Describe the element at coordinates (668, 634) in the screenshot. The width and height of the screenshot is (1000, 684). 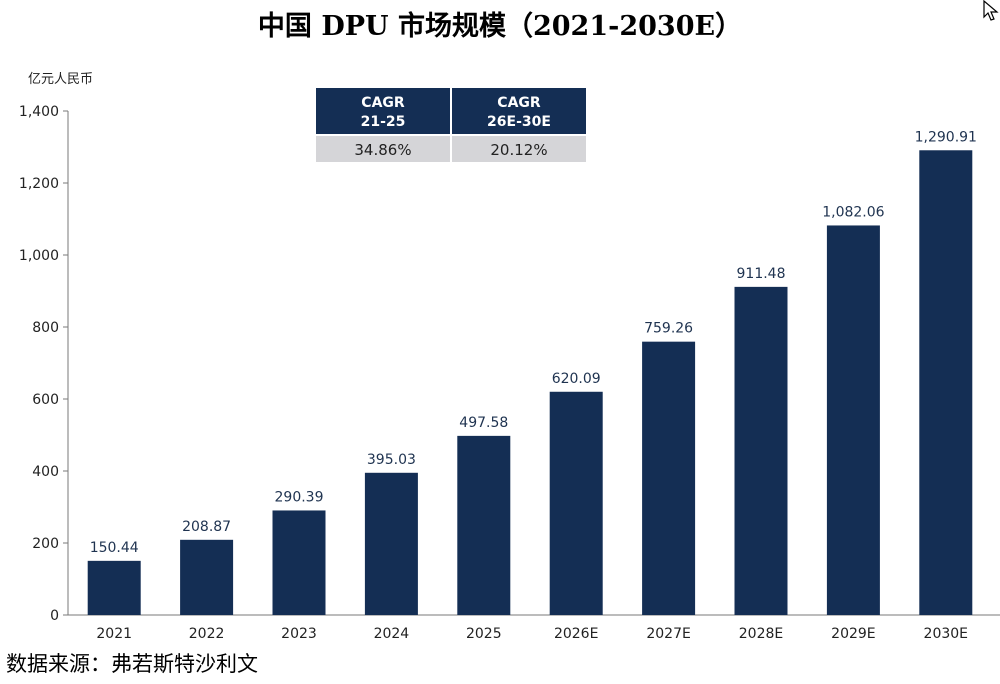
I see `x-tick-label: 2027E` at that location.